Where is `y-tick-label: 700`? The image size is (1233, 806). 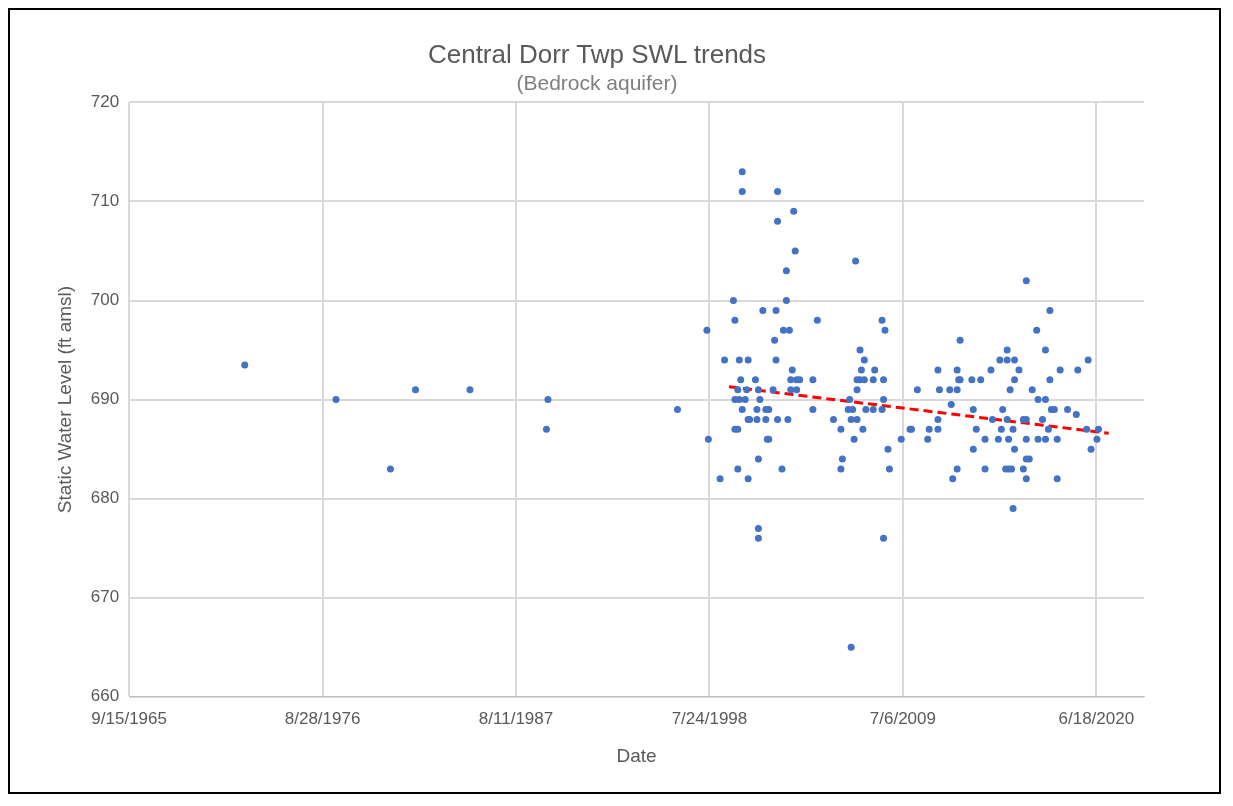
y-tick-label: 700 is located at coordinates (105, 300).